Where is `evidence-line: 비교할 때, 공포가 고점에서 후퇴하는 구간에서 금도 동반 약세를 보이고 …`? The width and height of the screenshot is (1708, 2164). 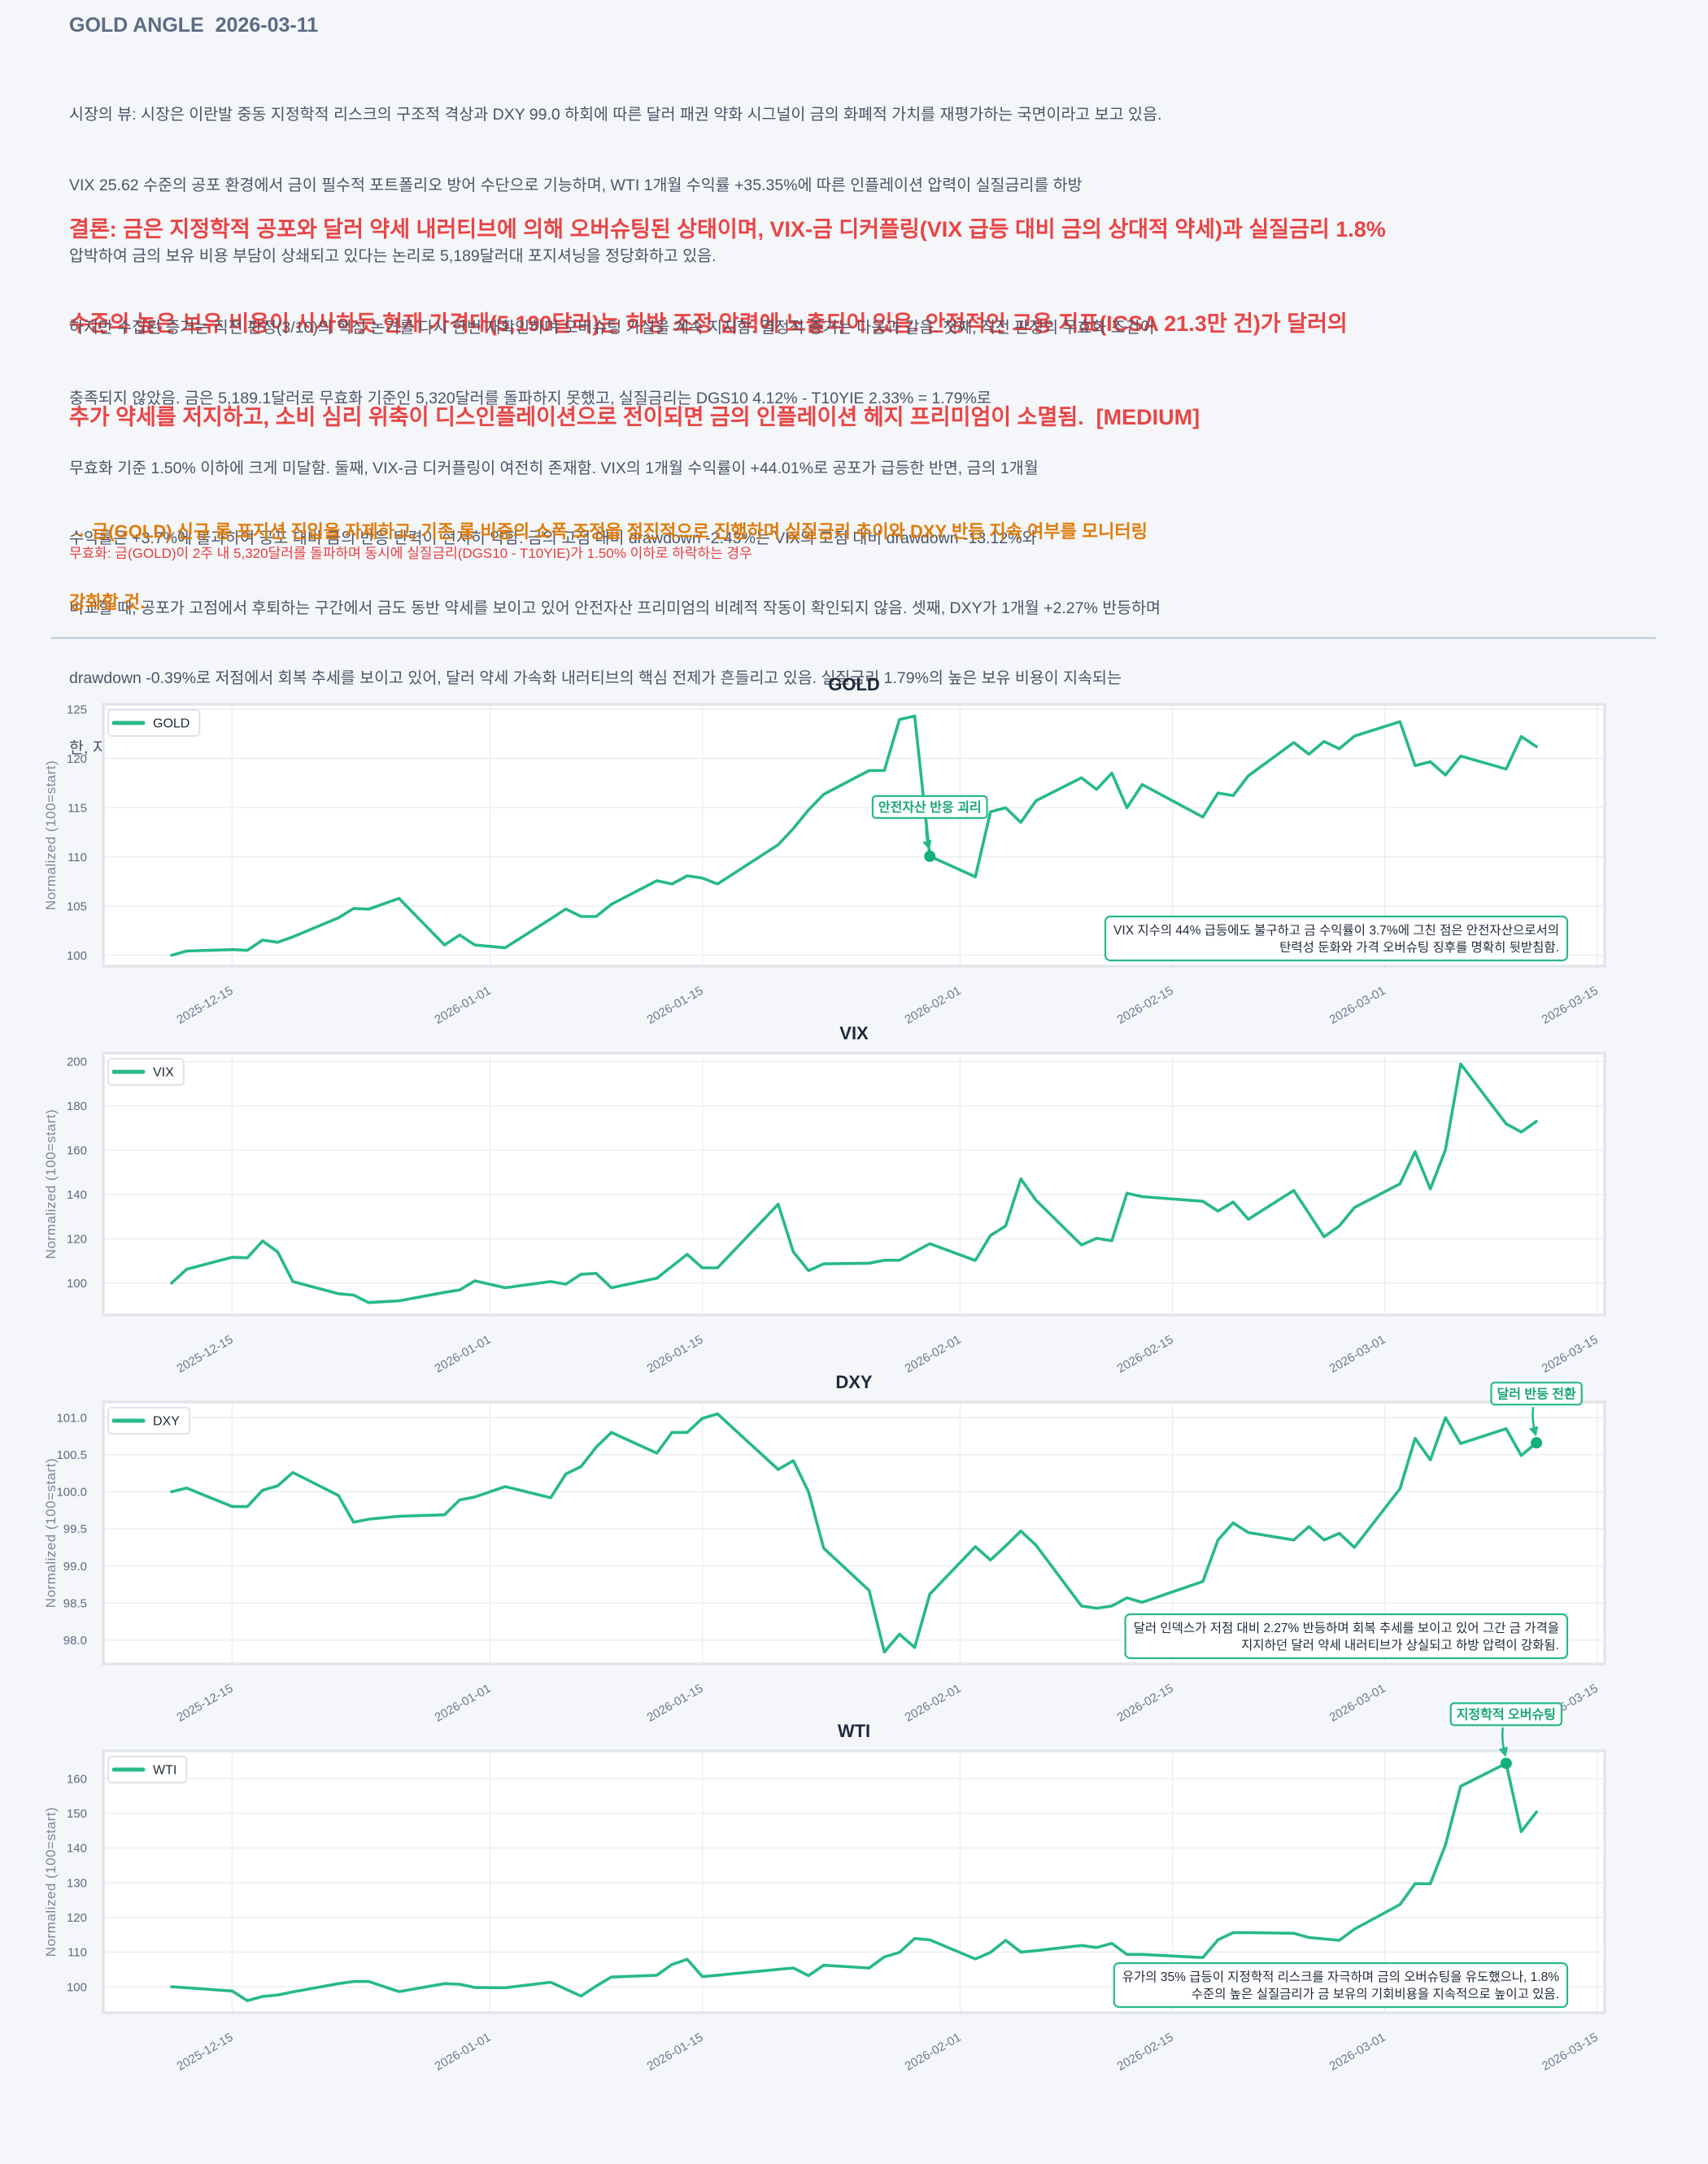
evidence-line: 비교할 때, 공포가 고점에서 후퇴하는 구간에서 금도 동반 약세를 보이고 … is located at coordinates (615, 608).